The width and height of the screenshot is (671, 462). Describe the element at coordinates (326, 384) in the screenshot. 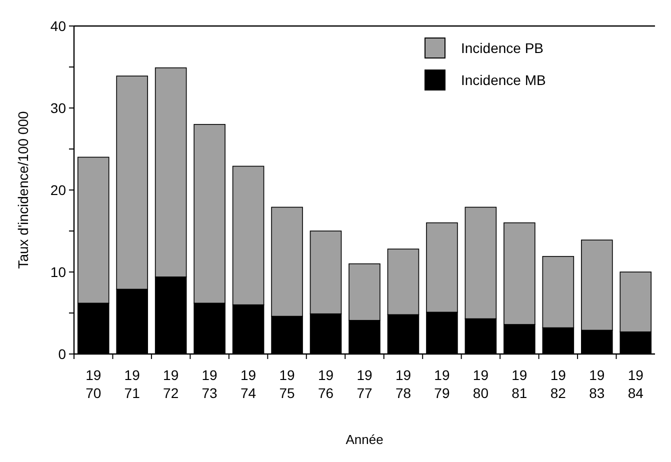

I see `x-tick-label: 1976` at that location.